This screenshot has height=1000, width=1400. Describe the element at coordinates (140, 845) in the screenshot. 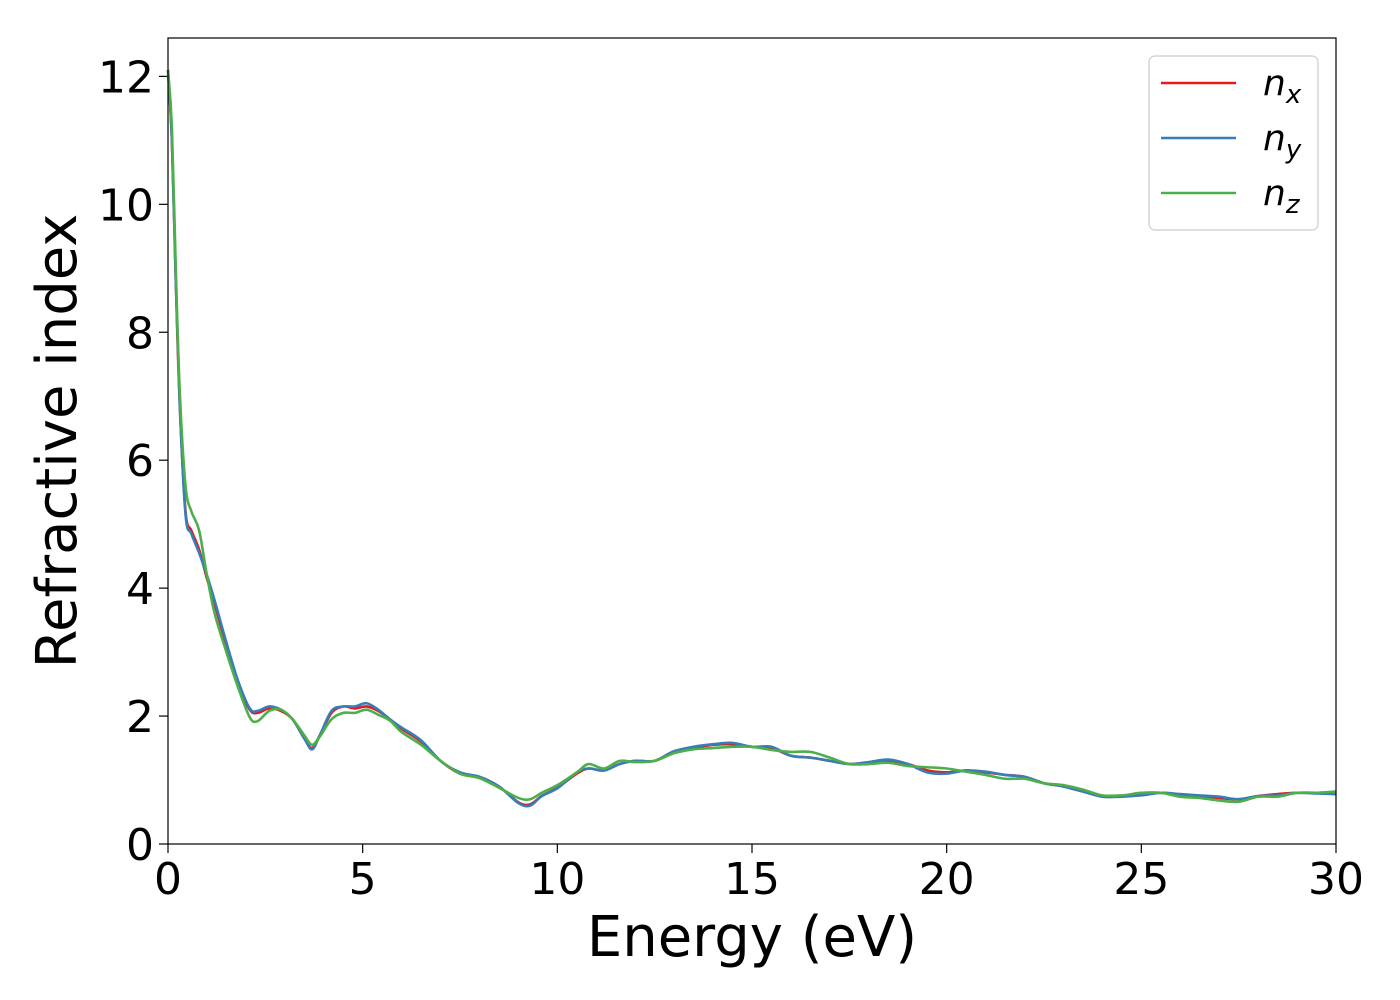

I see `y-tick-label: 0` at that location.